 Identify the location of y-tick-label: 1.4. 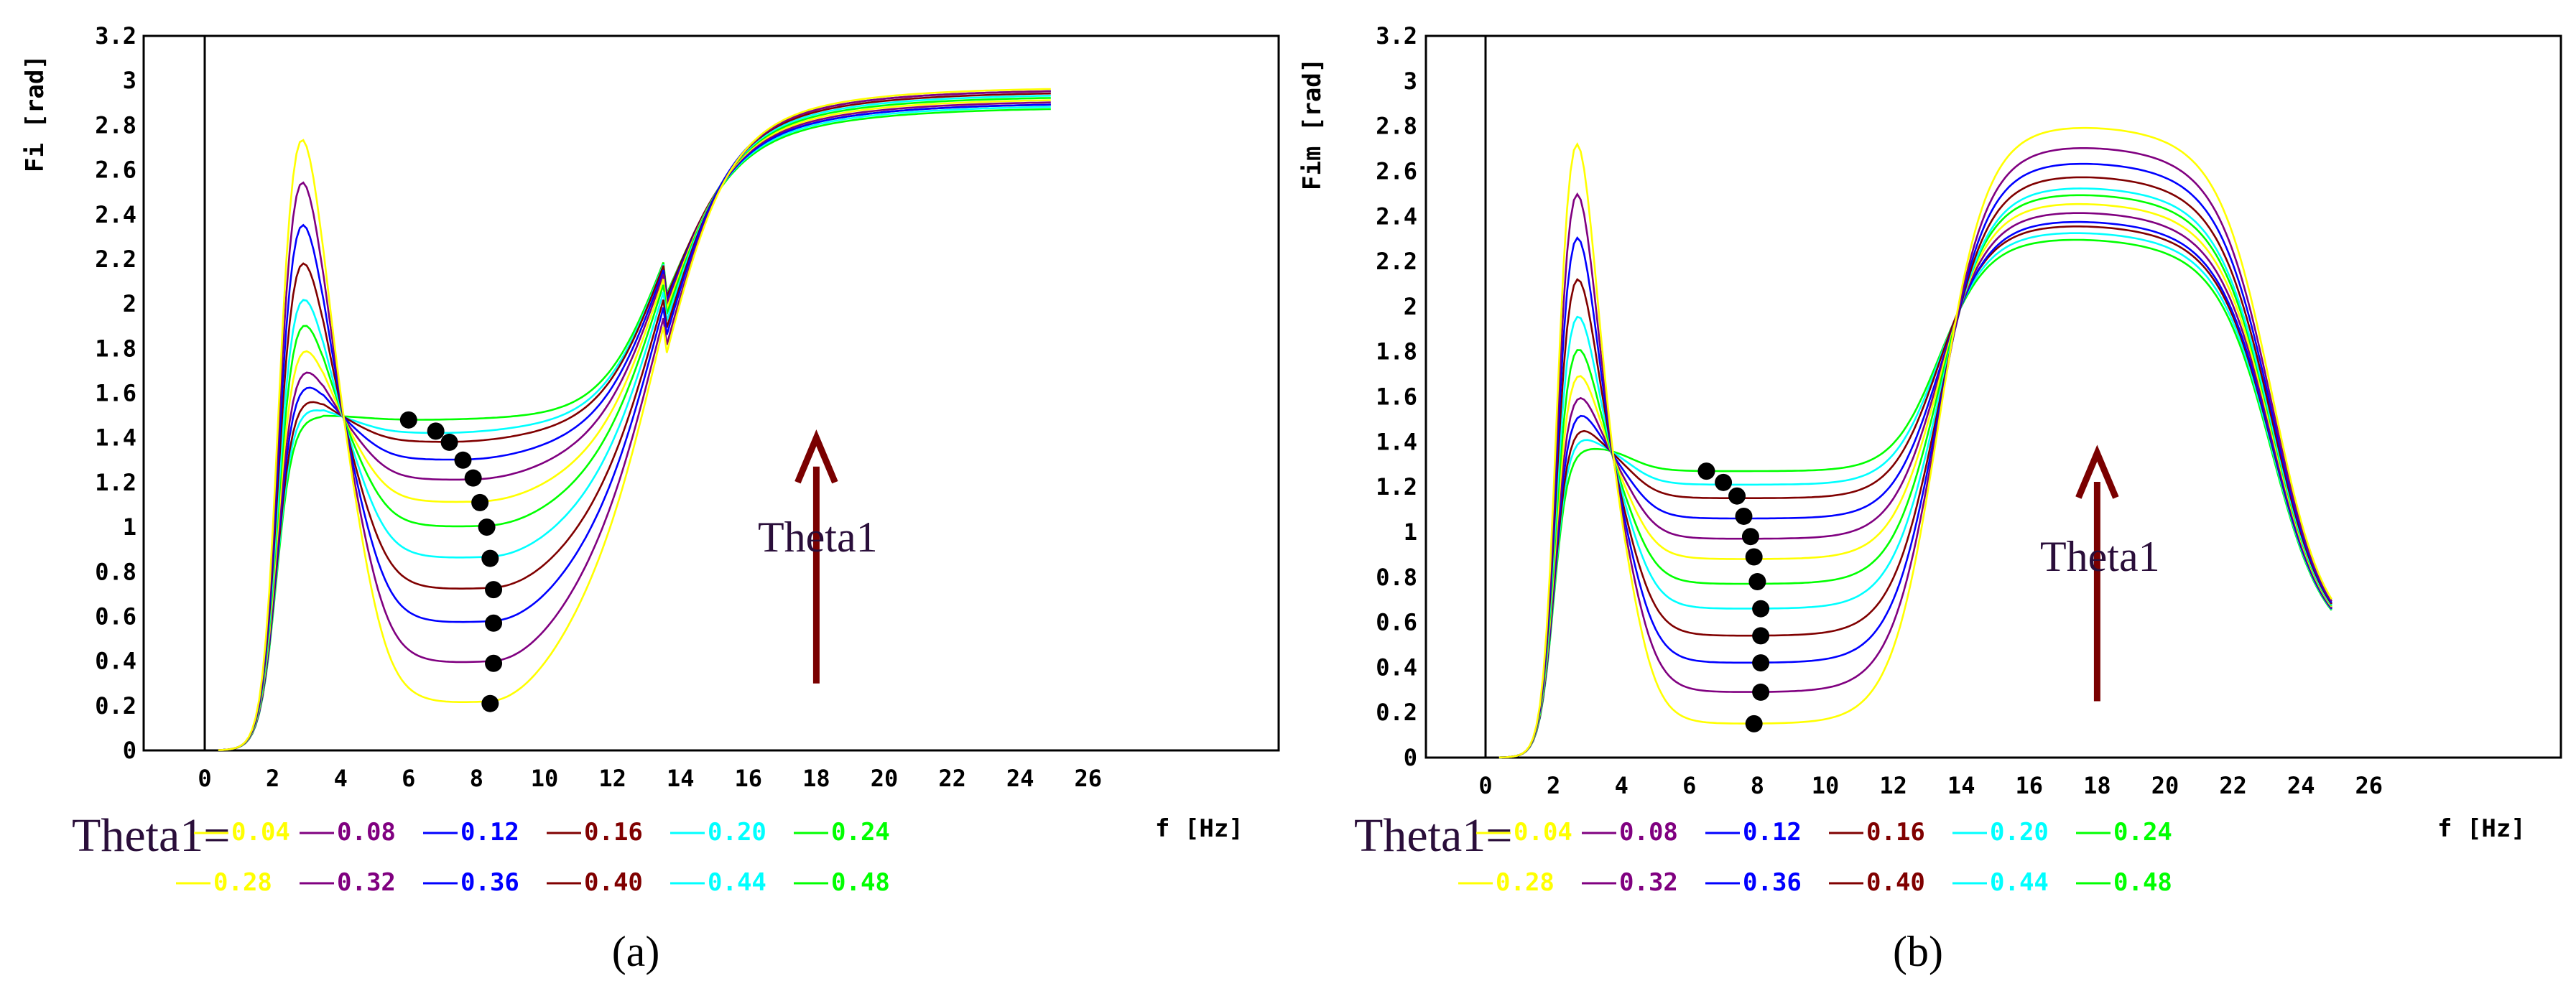
(115, 438).